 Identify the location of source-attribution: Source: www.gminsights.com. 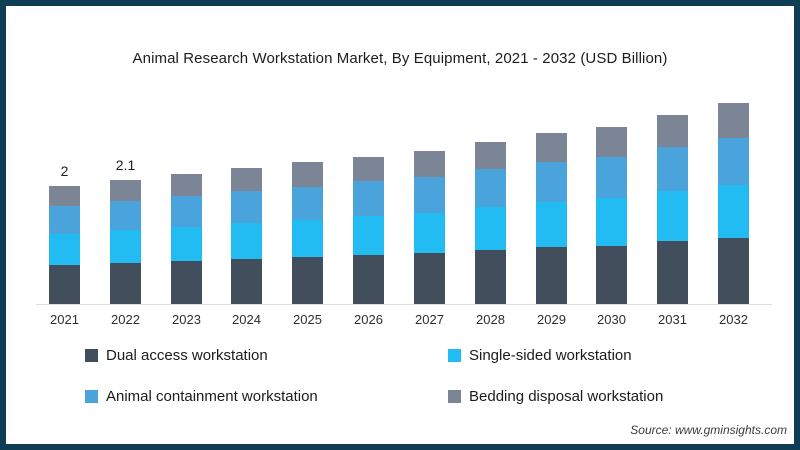
(708, 430).